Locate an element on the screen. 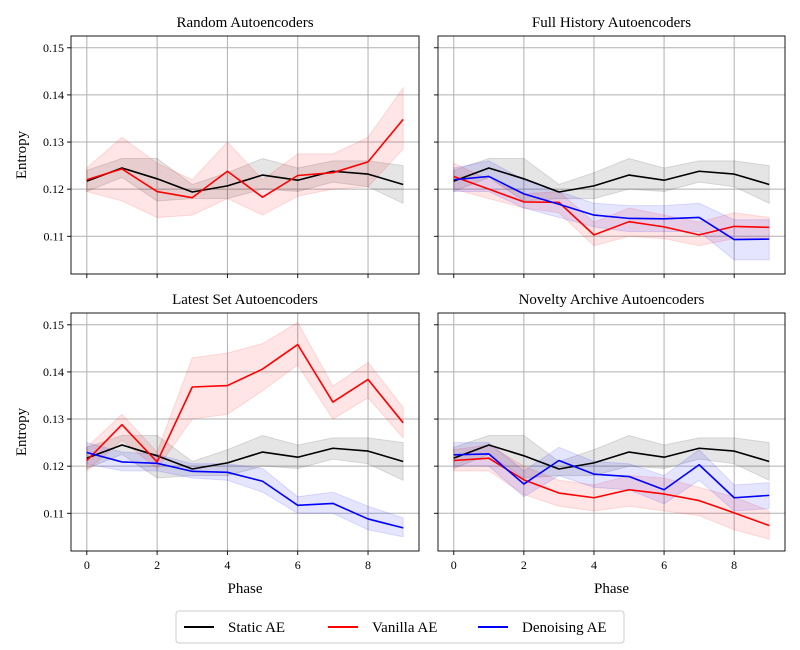 The width and height of the screenshot is (800, 650). legend-label-denoising: Denoising AE is located at coordinates (564, 628).